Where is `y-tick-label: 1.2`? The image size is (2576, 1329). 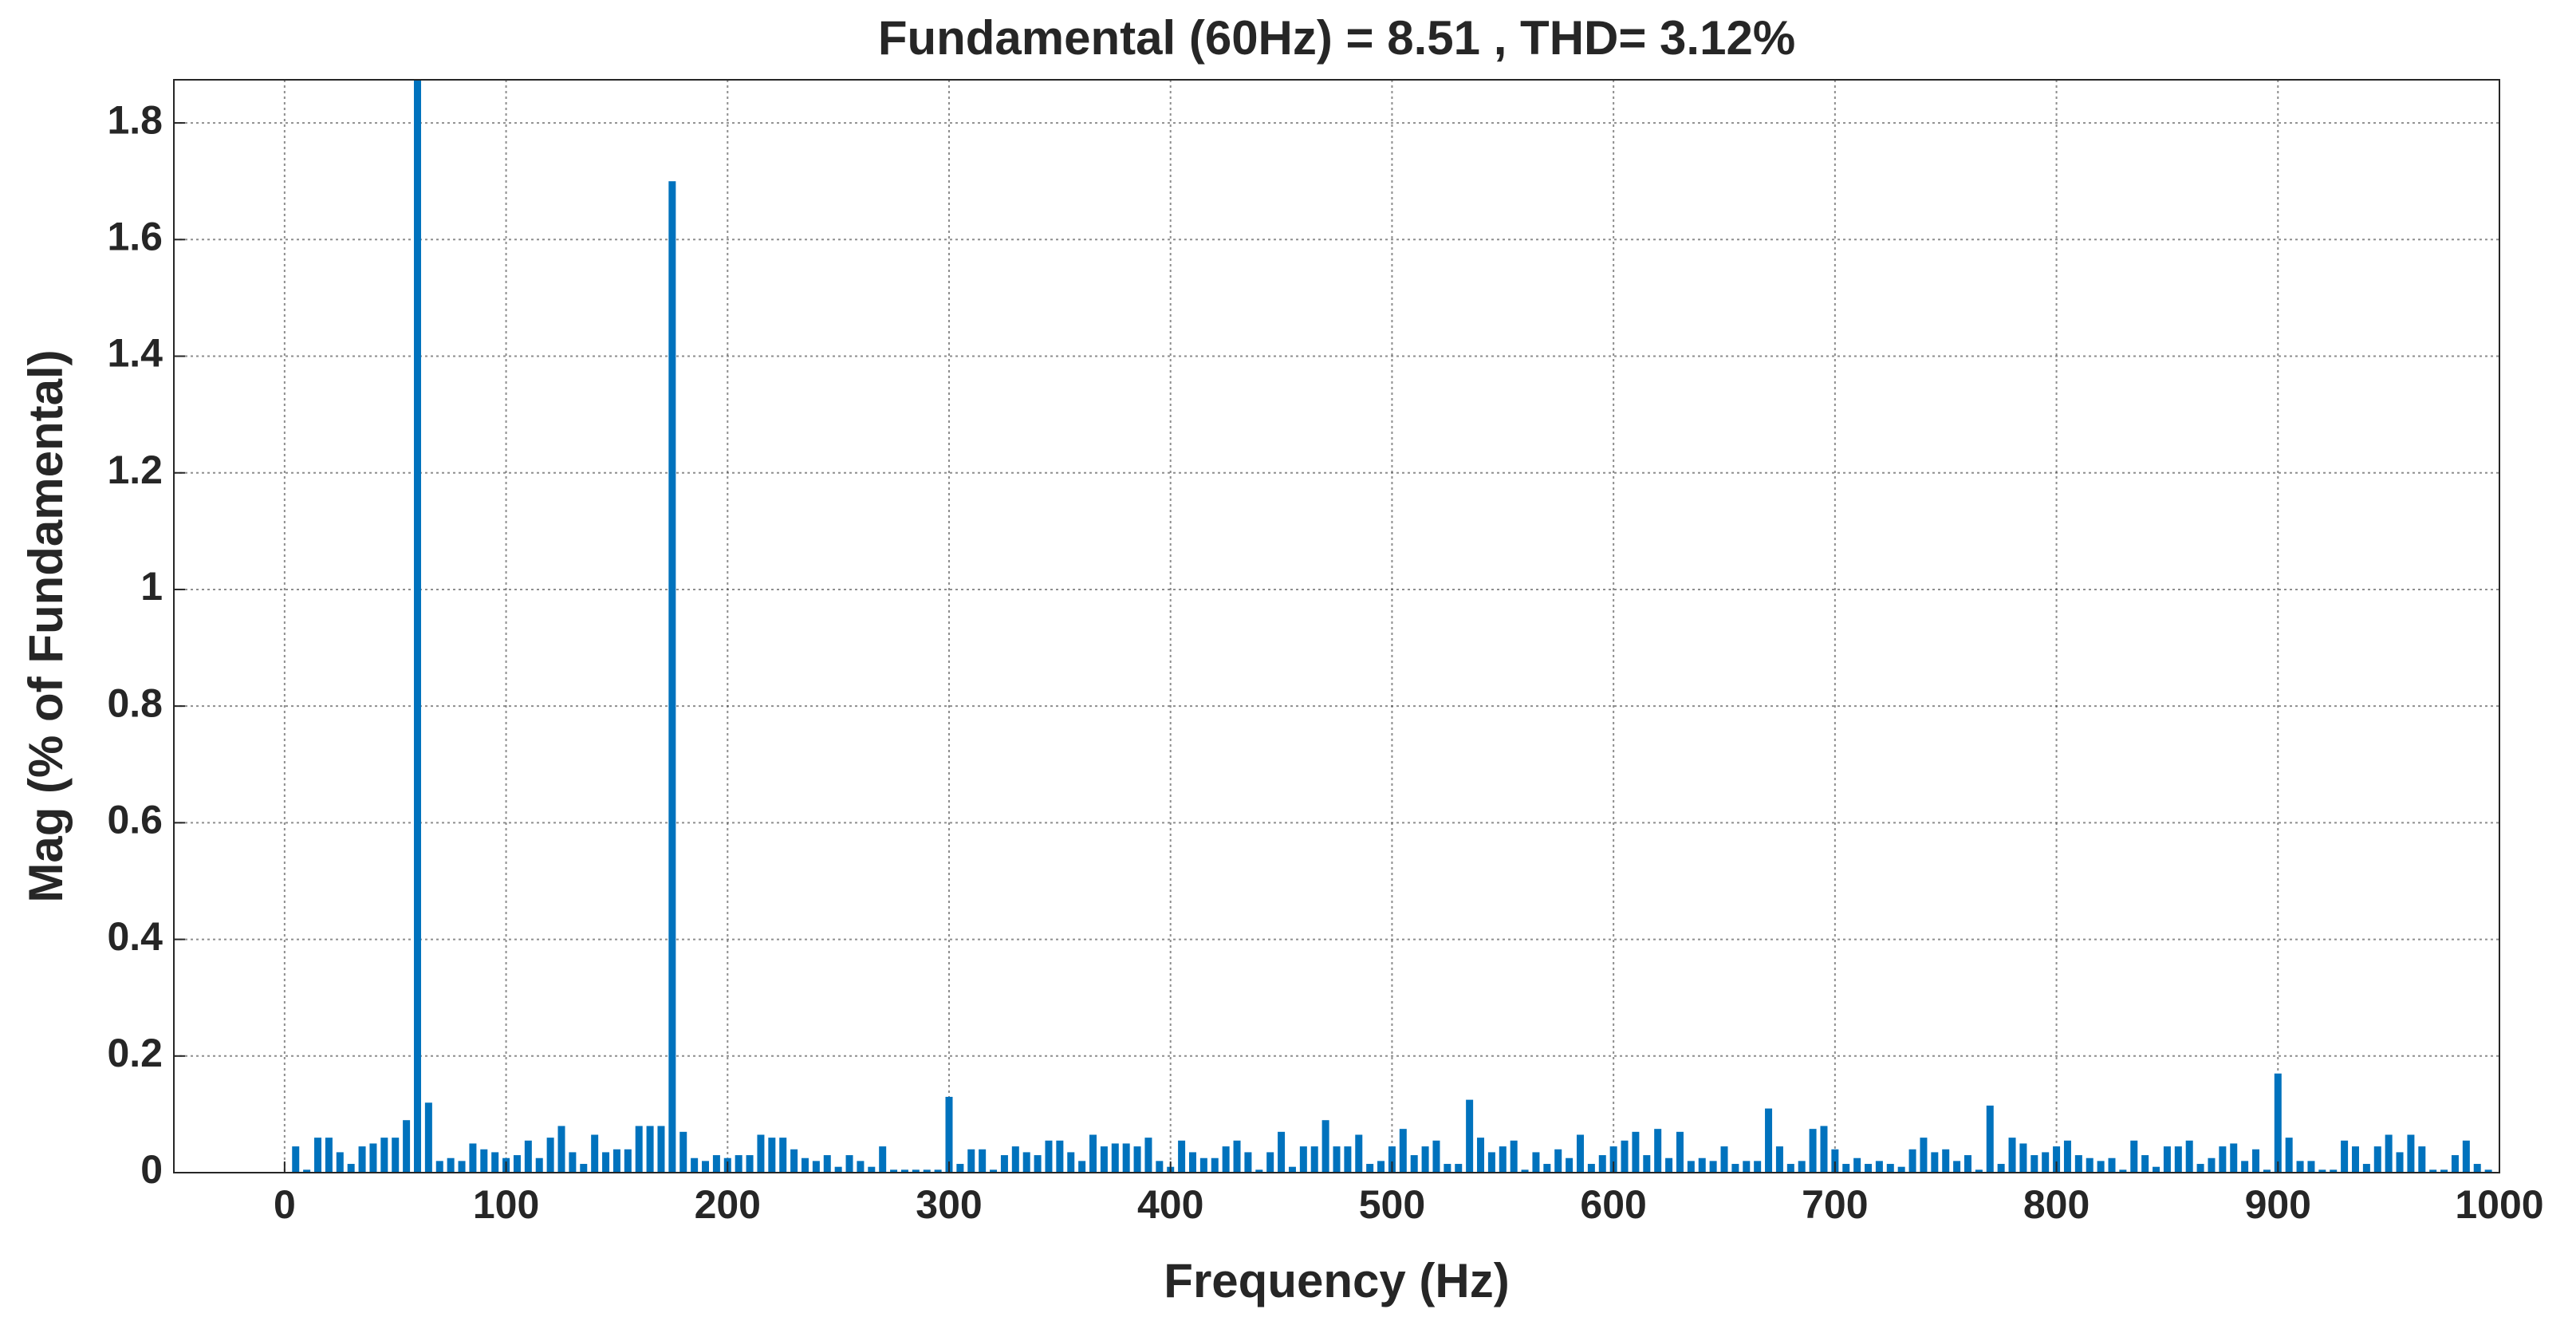 y-tick-label: 1.2 is located at coordinates (135, 470).